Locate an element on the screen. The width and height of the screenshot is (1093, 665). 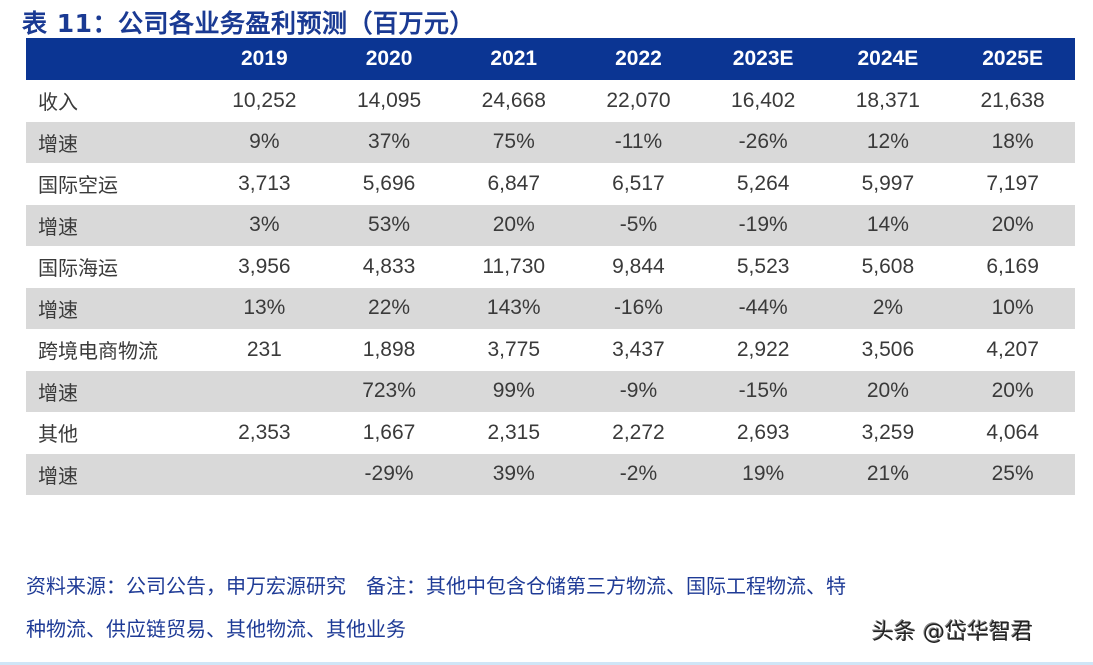
table-cell: 16,402 is located at coordinates (763, 100).